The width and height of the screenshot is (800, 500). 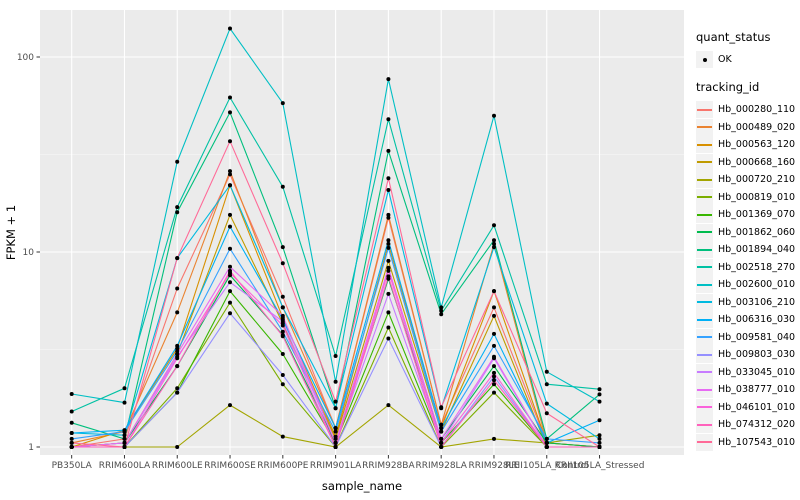 What do you see at coordinates (72, 466) in the screenshot?
I see `x-tick-label: PB350LA` at bounding box center [72, 466].